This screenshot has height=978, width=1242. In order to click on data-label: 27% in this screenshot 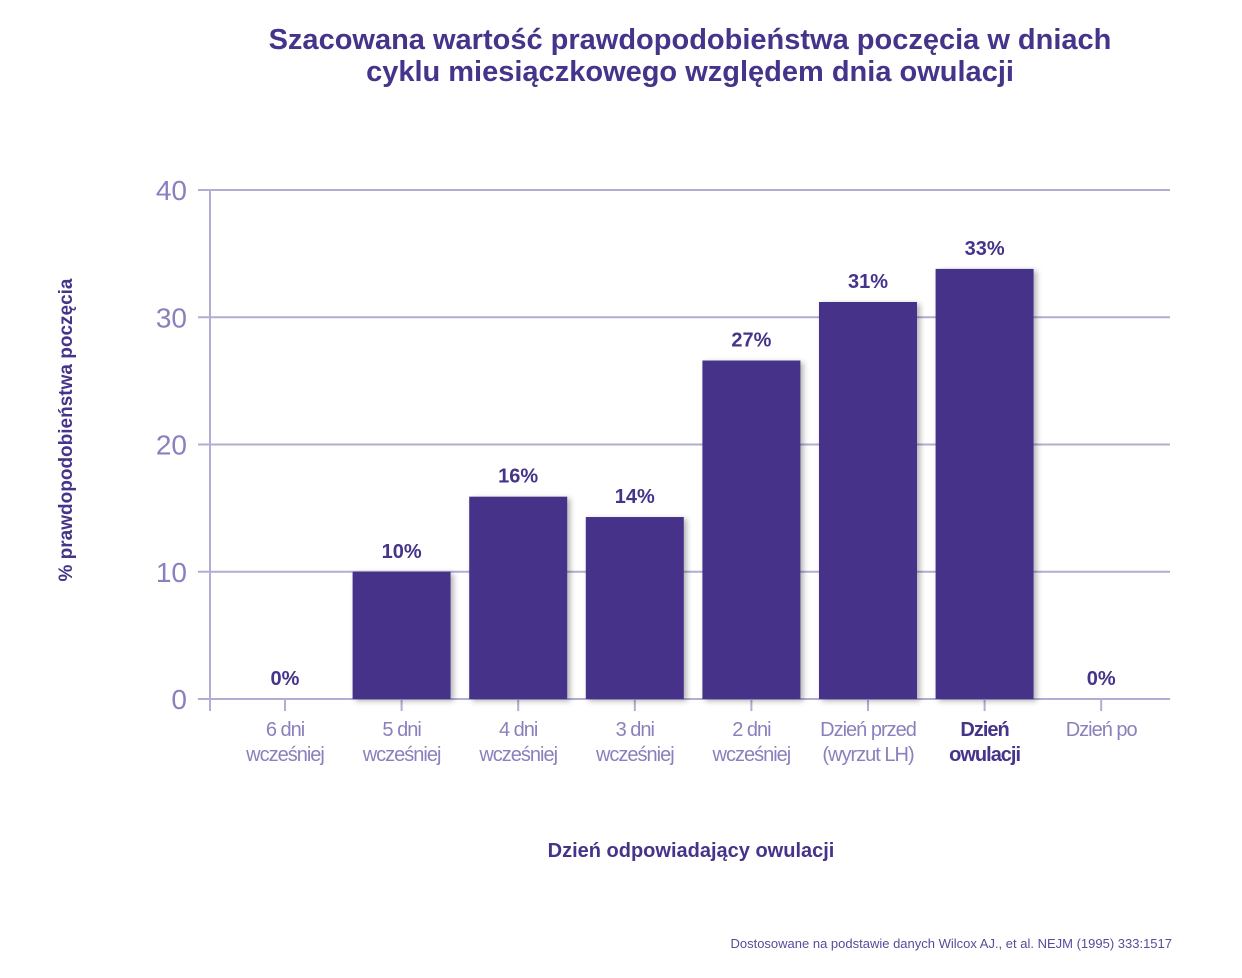, I will do `click(751, 341)`.